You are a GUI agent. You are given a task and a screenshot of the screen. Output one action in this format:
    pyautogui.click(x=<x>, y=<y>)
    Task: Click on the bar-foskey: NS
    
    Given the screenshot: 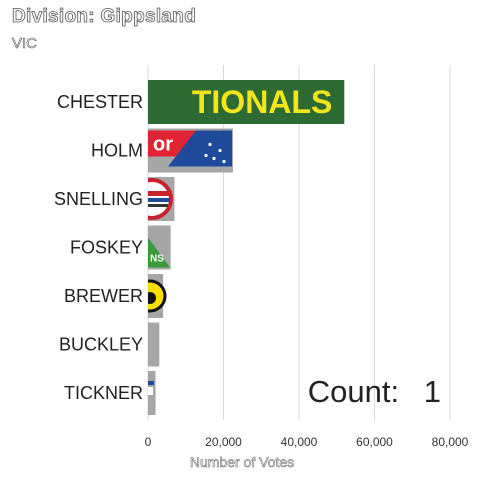 What is the action you would take?
    pyautogui.click(x=159, y=247)
    